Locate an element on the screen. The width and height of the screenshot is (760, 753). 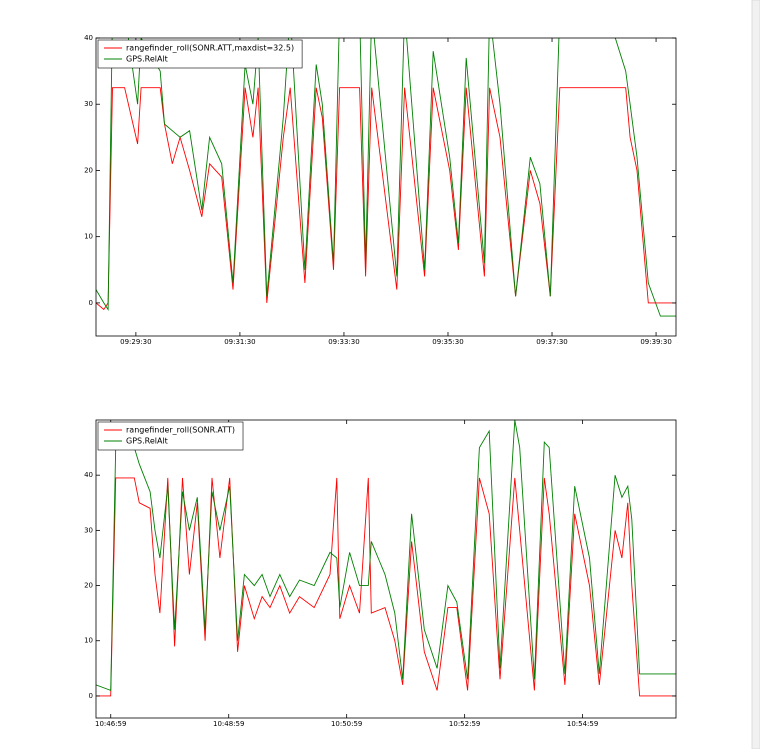
x-tick-label: 09:39:30 is located at coordinates (655, 342).